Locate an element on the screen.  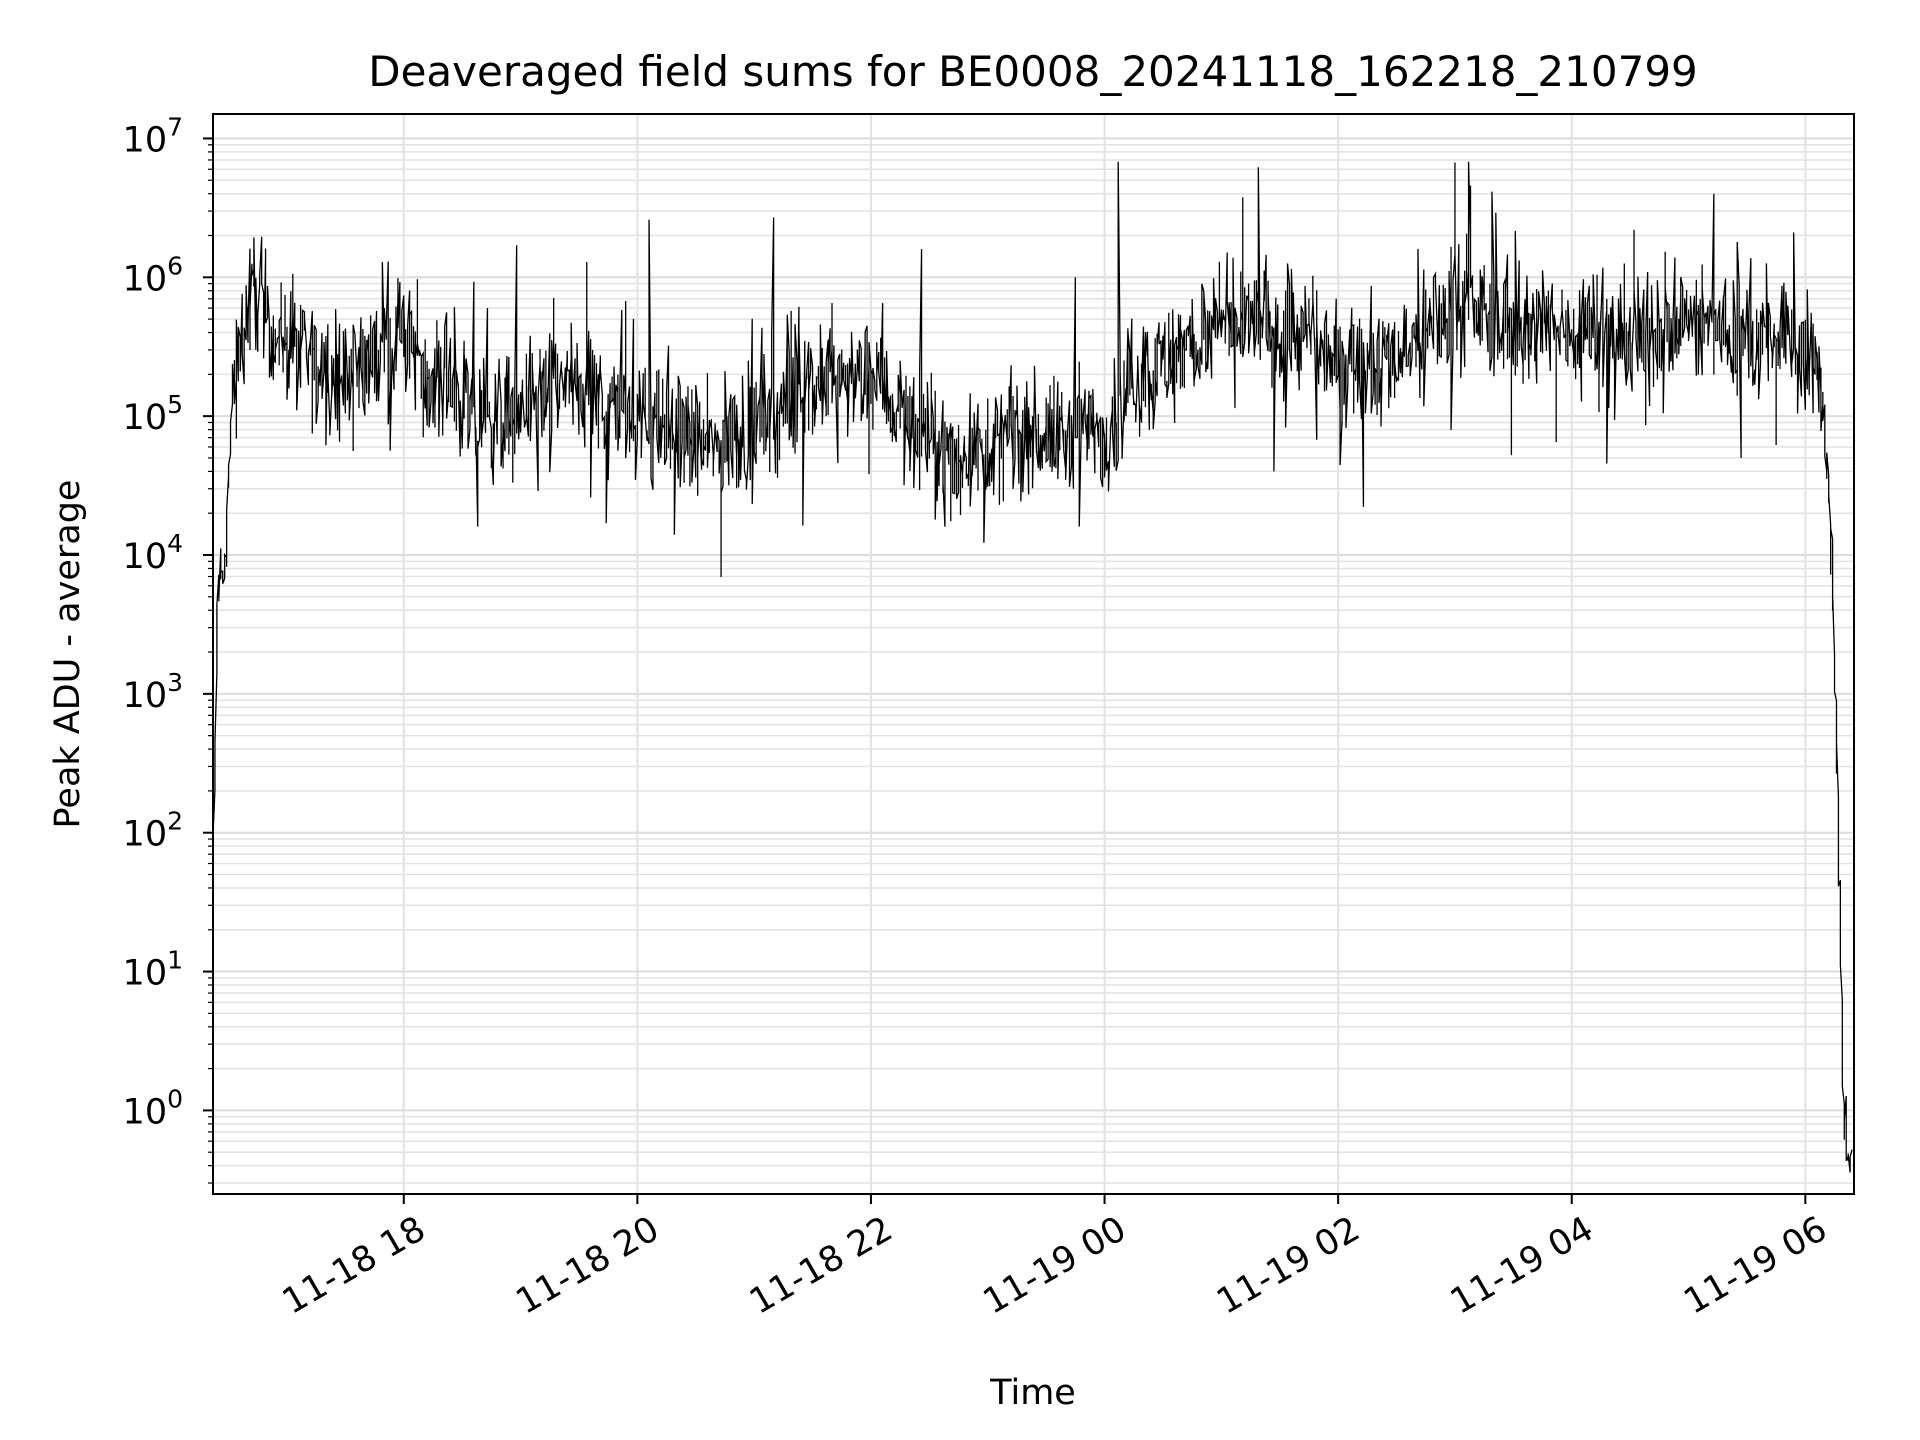
x-axis-label: Time is located at coordinates (1032, 1393).